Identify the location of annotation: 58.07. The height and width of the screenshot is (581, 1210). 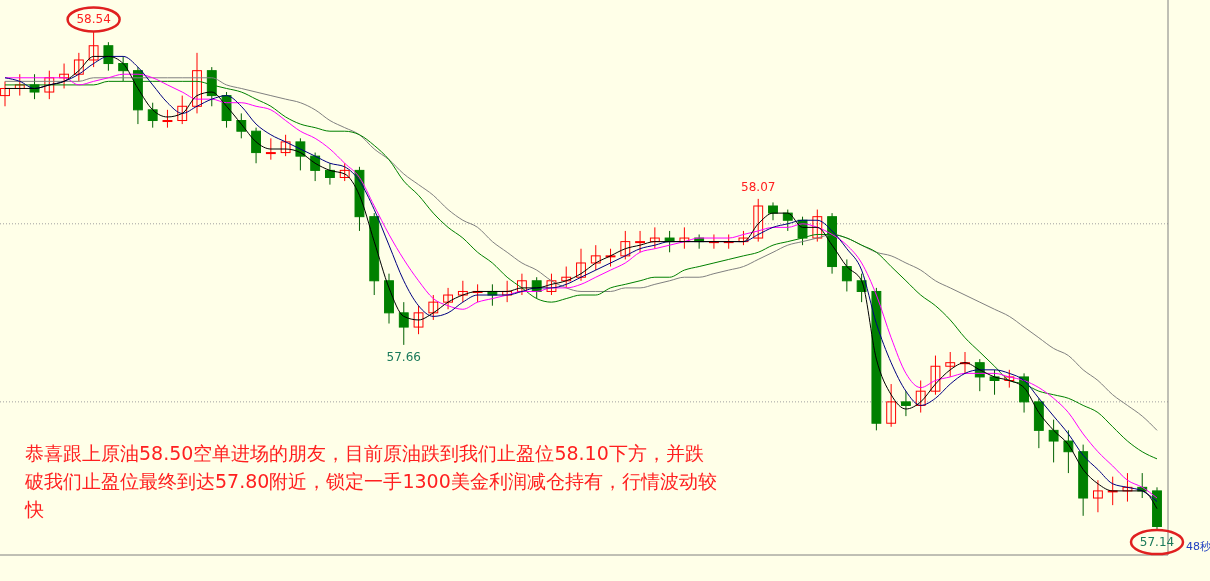
(758, 186).